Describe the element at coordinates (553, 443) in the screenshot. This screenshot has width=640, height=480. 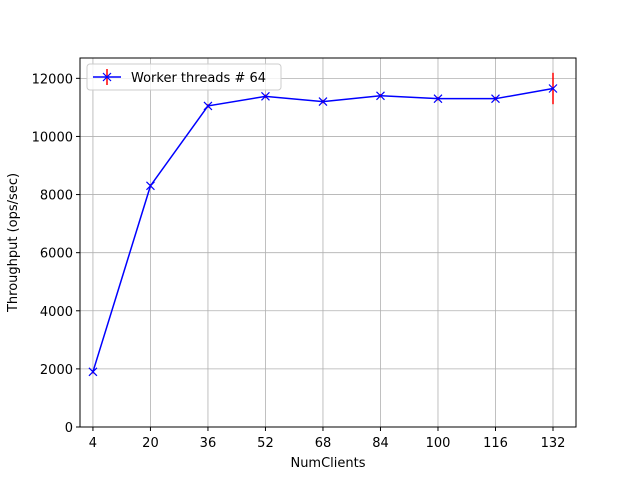
I see `x-tick-label: 132` at that location.